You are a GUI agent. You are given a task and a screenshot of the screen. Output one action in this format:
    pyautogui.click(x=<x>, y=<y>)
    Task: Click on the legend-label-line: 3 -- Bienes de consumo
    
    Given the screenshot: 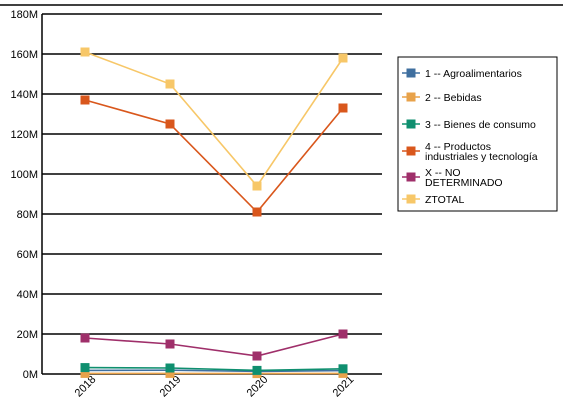 What is the action you would take?
    pyautogui.click(x=480, y=125)
    